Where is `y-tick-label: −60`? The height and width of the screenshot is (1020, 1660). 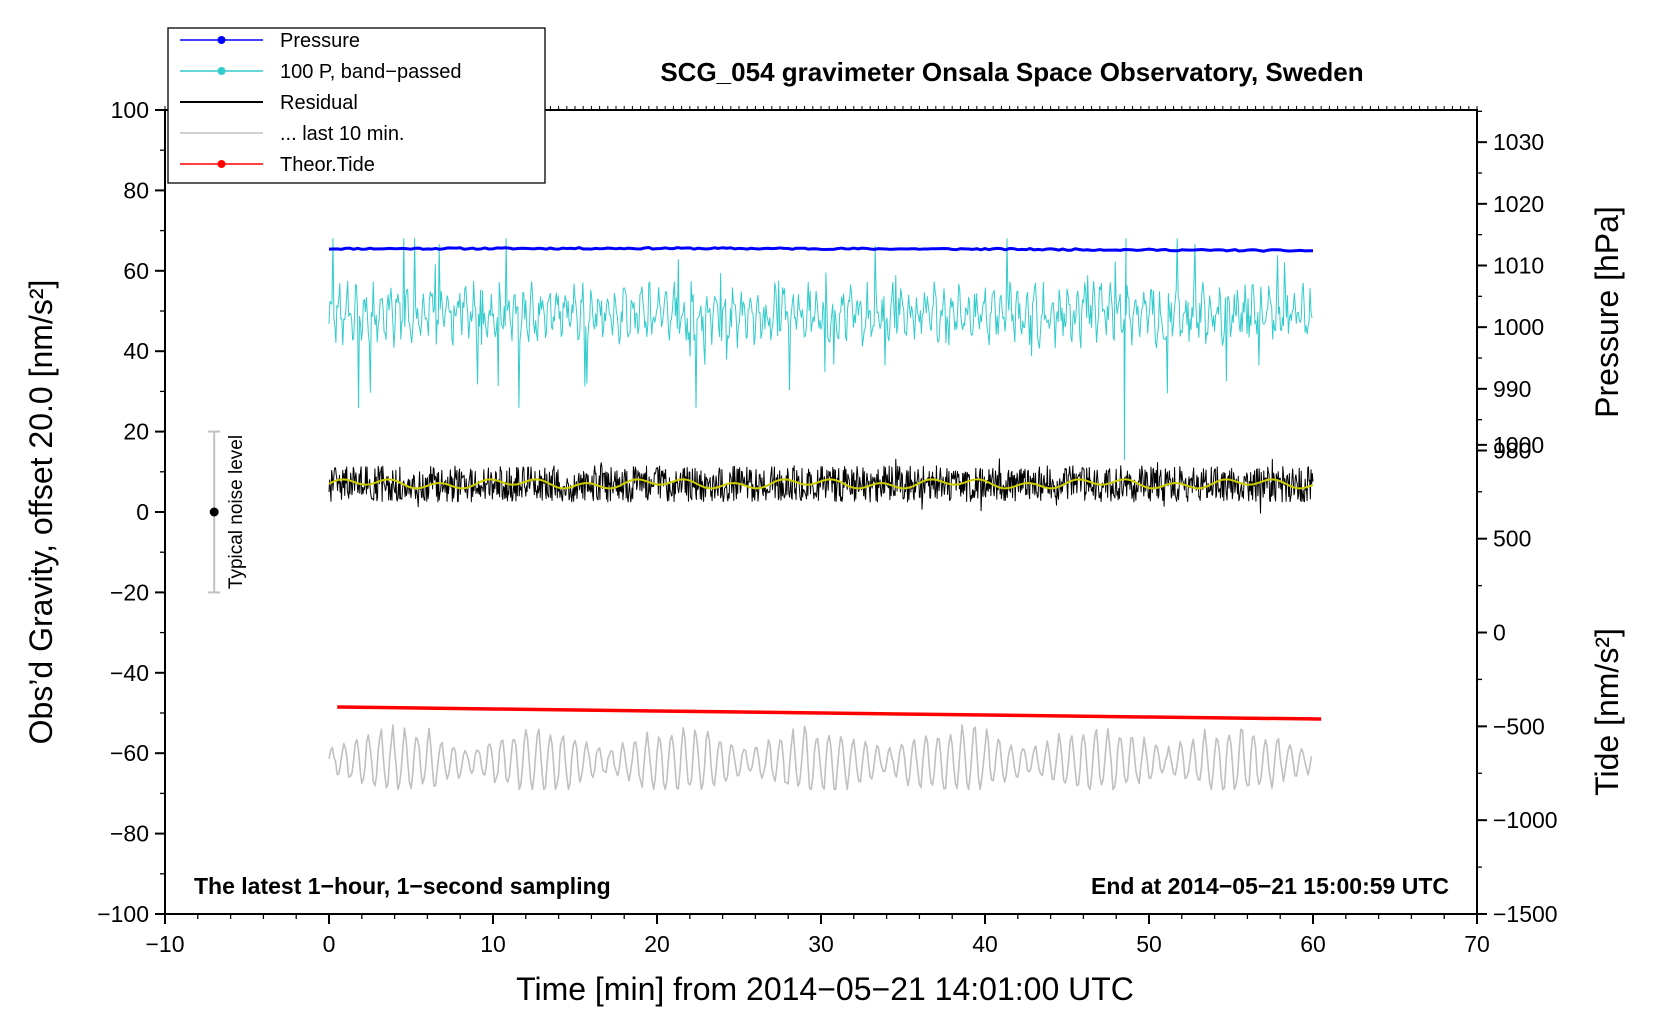 y-tick-label: −60 is located at coordinates (129, 753).